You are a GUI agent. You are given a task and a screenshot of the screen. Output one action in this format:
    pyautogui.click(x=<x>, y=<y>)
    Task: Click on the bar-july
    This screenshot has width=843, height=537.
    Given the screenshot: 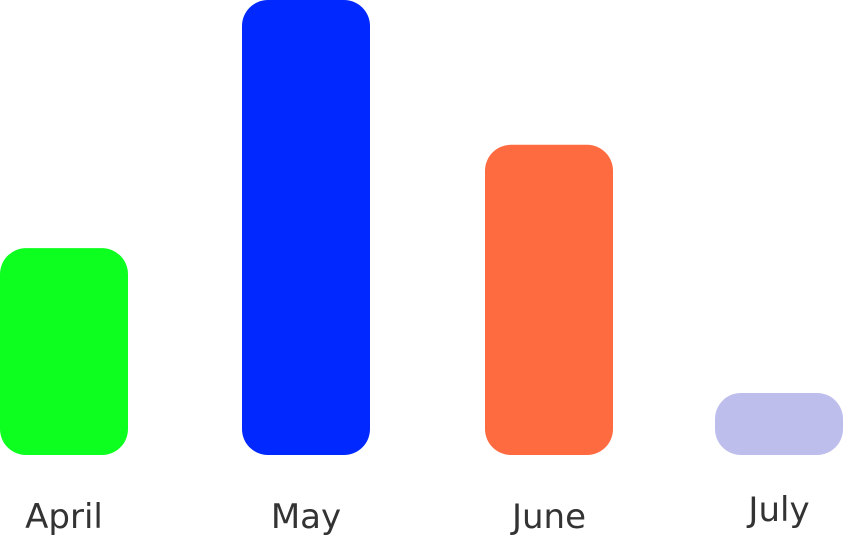 What is the action you would take?
    pyautogui.click(x=779, y=423)
    